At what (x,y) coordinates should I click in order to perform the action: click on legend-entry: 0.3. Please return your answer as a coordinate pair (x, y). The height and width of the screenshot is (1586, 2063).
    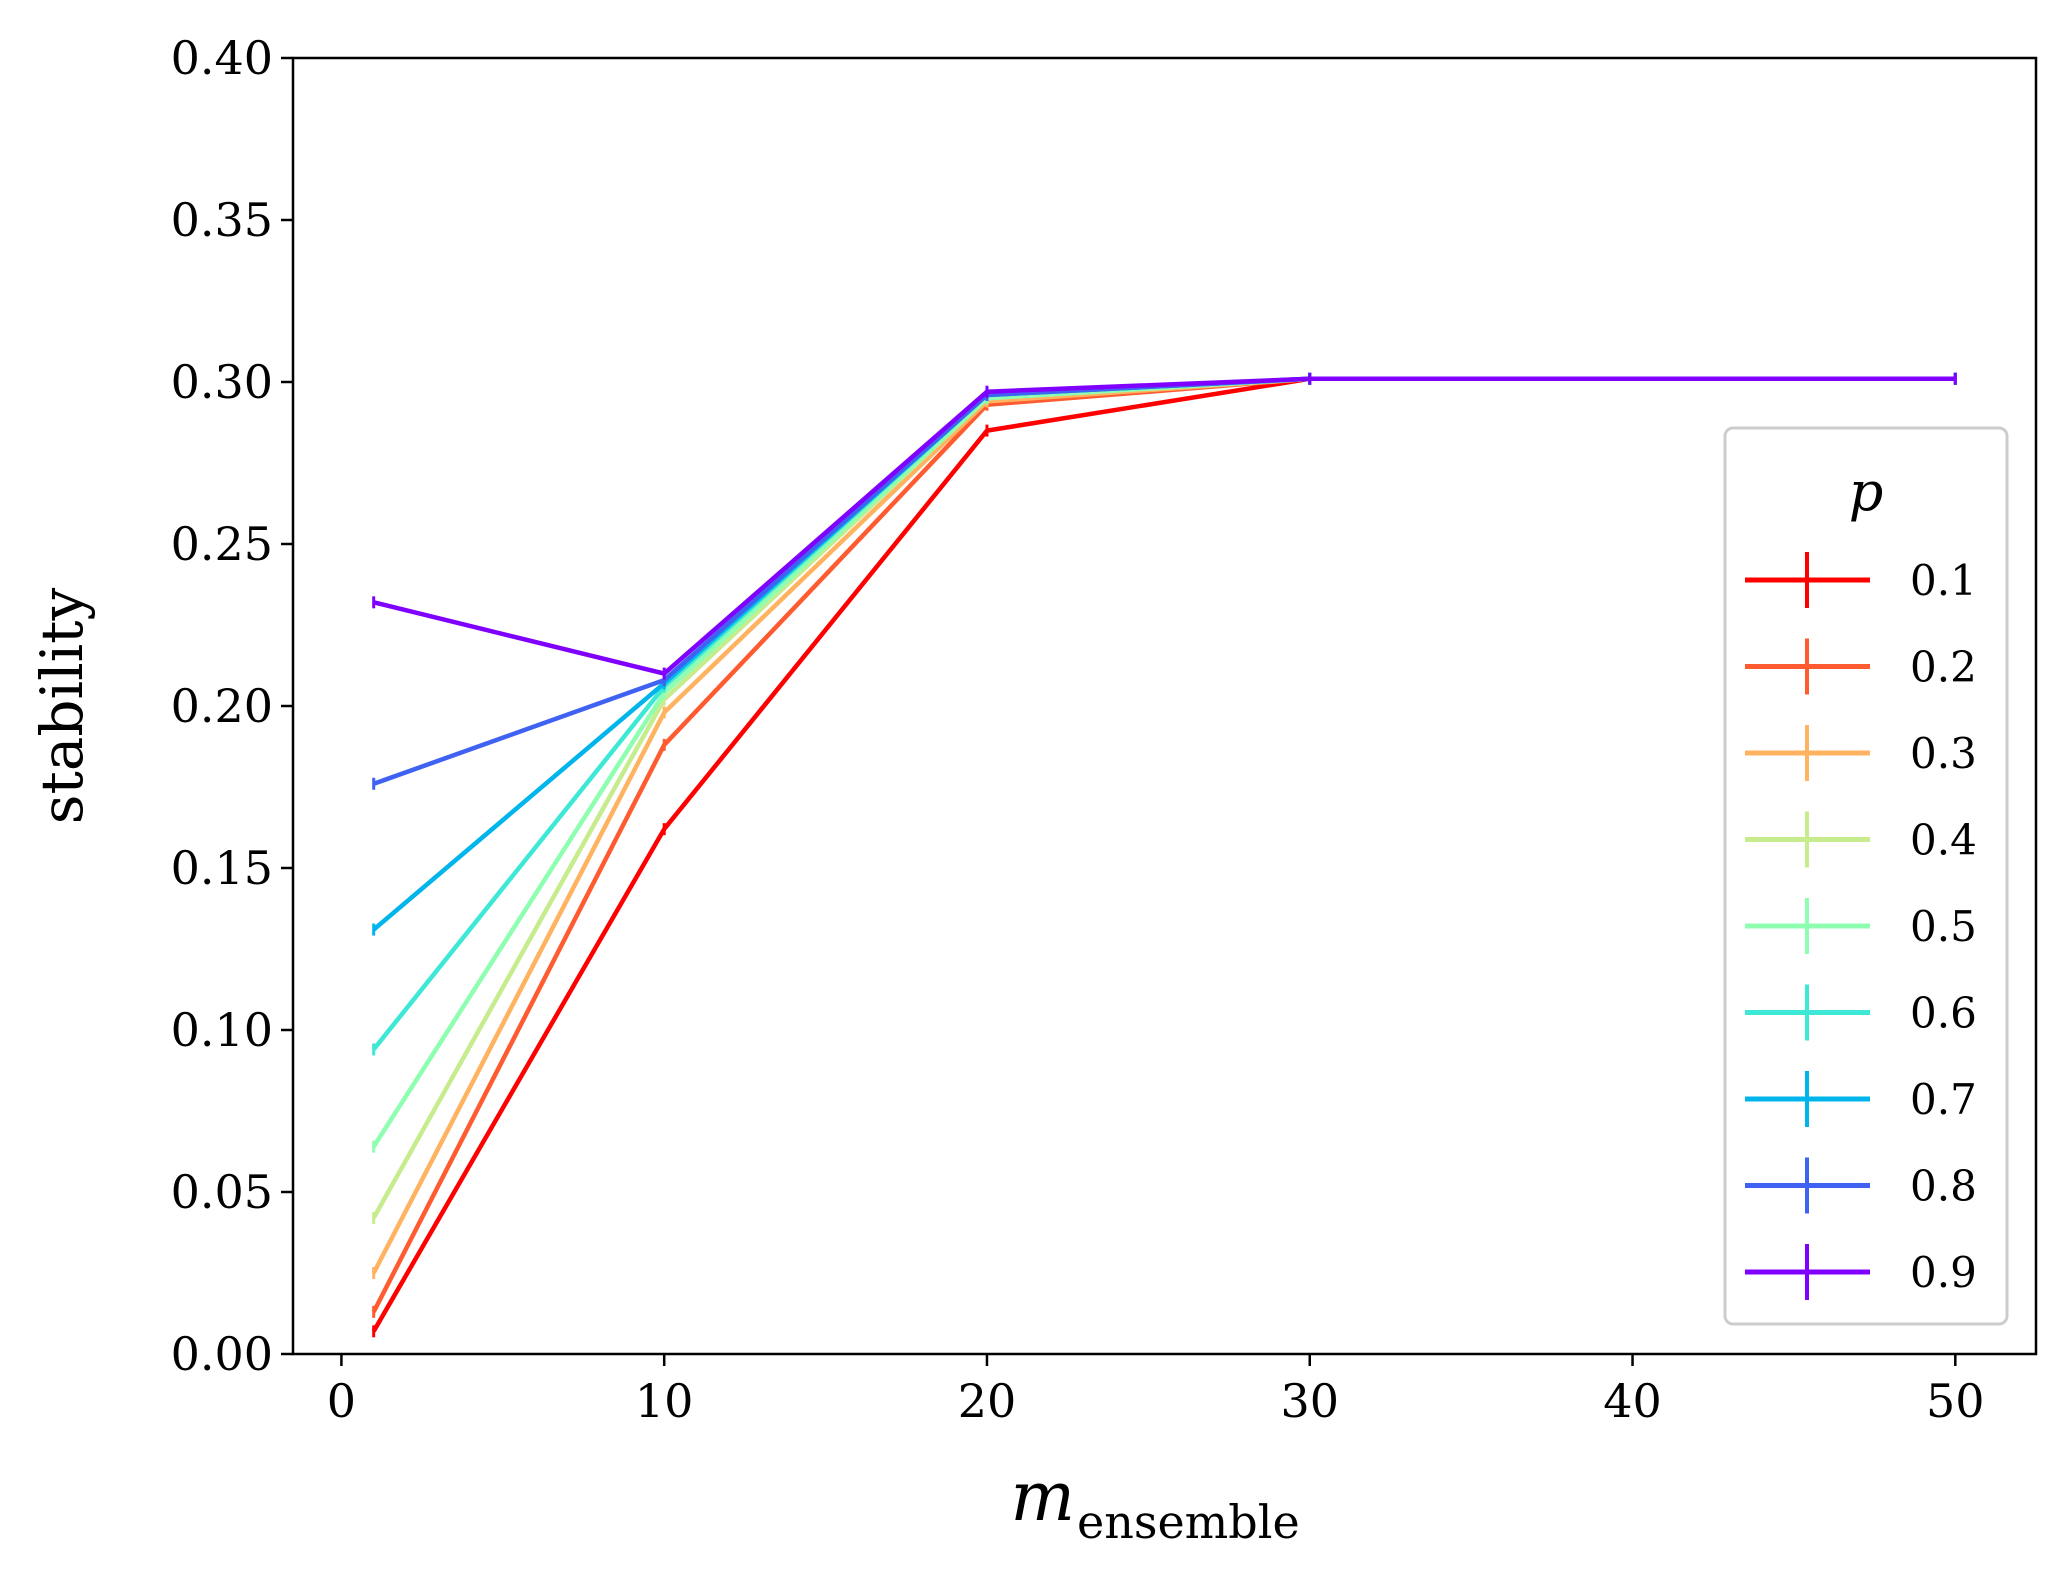
    Looking at the image, I should click on (1861, 753).